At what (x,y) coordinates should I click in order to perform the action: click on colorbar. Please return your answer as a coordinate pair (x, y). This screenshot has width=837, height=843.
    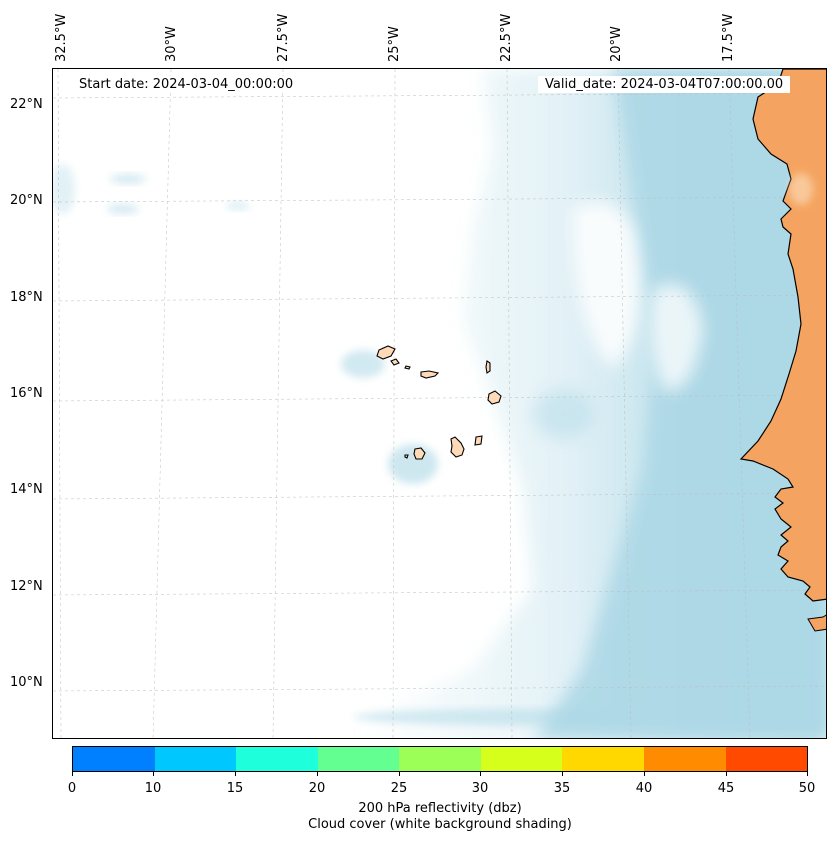
    Looking at the image, I should click on (440, 759).